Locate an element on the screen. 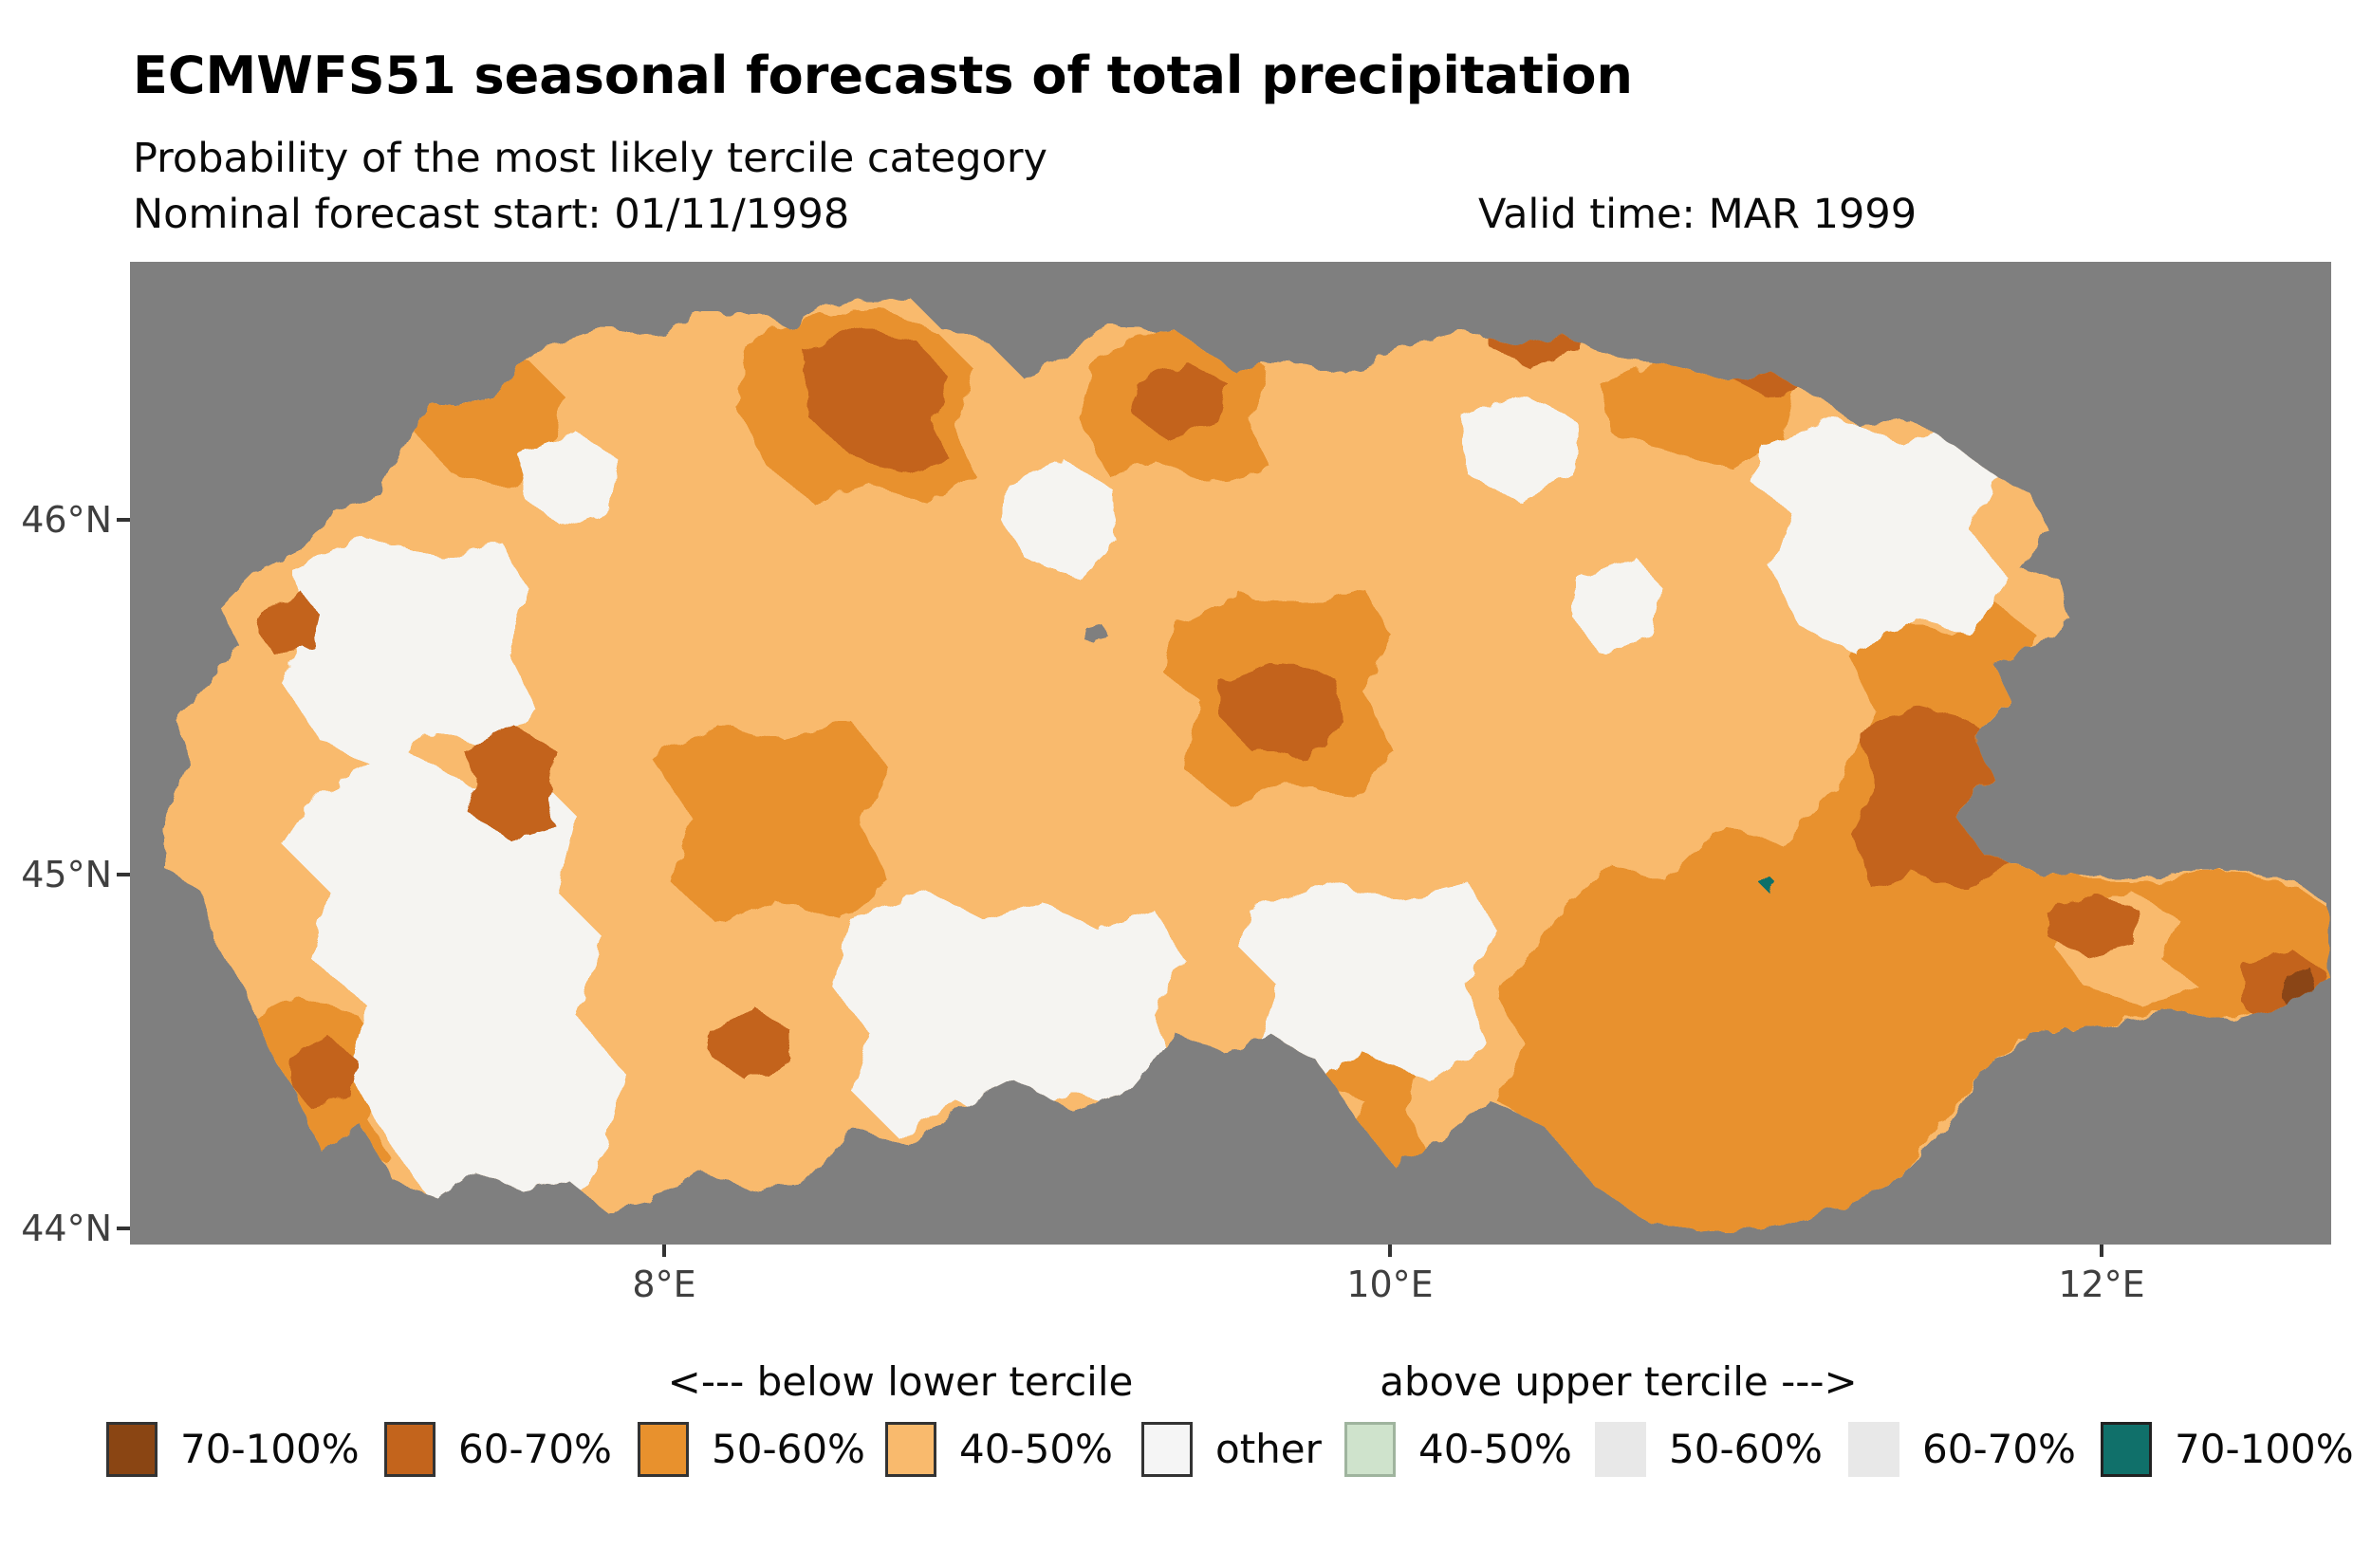 The width and height of the screenshot is (2353, 1568). legend-entry-3: 40-50% is located at coordinates (999, 1450).